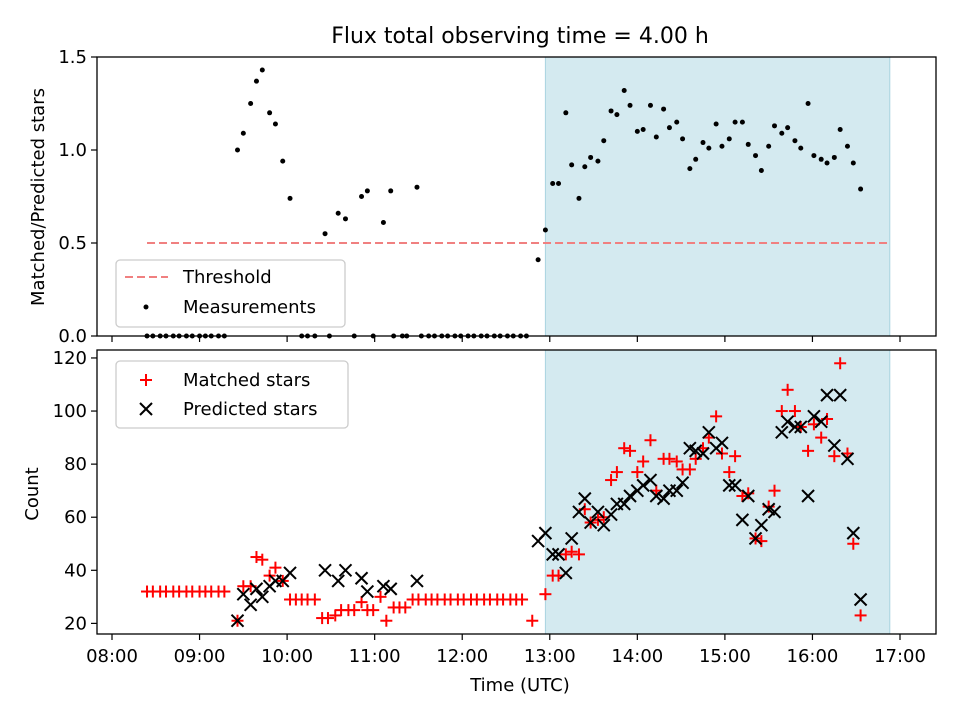  What do you see at coordinates (637, 656) in the screenshot?
I see `count-x-tick-label: 14:00` at bounding box center [637, 656].